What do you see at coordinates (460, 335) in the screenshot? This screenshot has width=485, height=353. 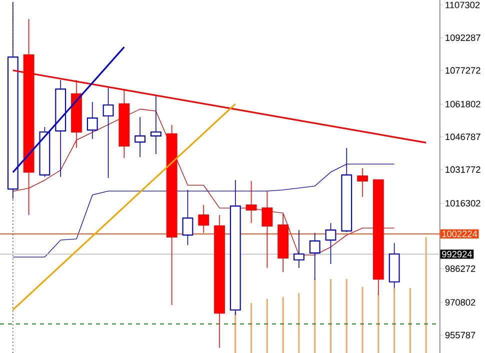 I see `y-tick-label: 955787` at bounding box center [460, 335].